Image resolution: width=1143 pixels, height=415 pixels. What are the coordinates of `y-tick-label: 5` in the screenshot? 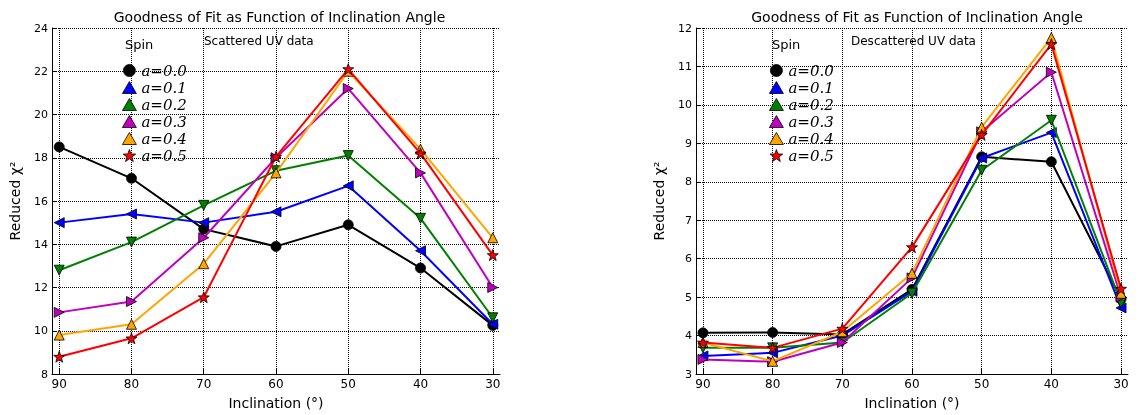 It's located at (688, 297).